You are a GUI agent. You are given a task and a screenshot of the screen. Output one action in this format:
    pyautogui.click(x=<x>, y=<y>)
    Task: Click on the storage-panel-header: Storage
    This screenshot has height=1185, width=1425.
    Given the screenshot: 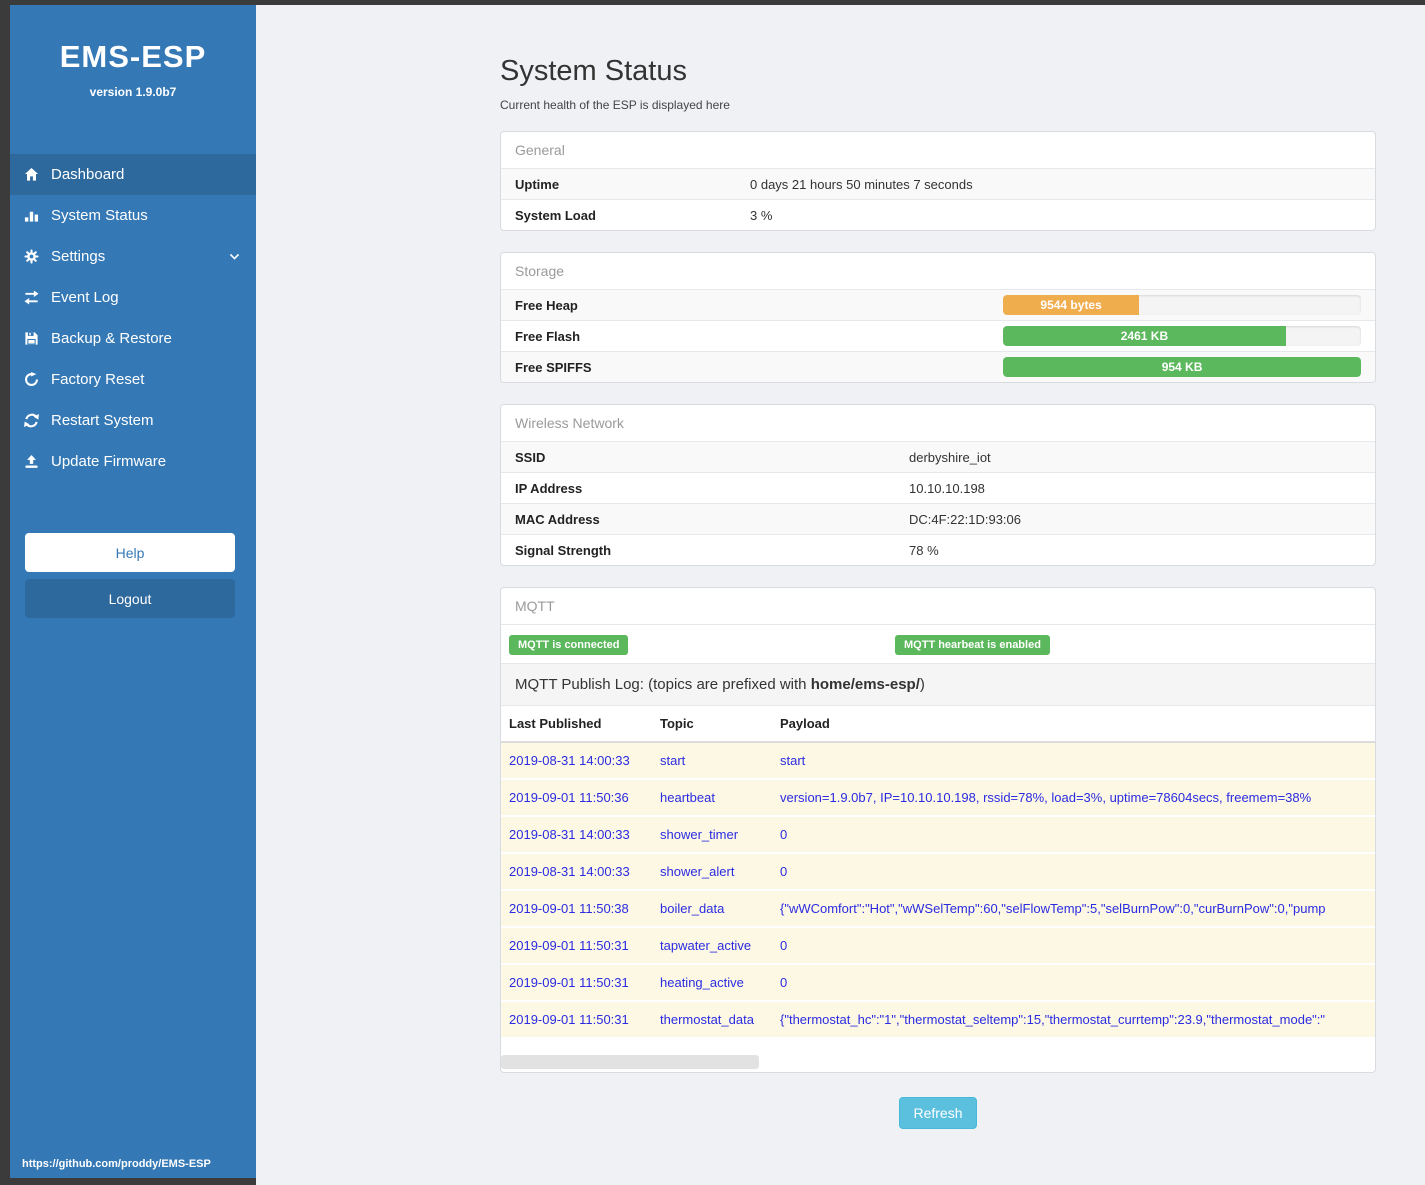 What is the action you would take?
    pyautogui.click(x=540, y=271)
    